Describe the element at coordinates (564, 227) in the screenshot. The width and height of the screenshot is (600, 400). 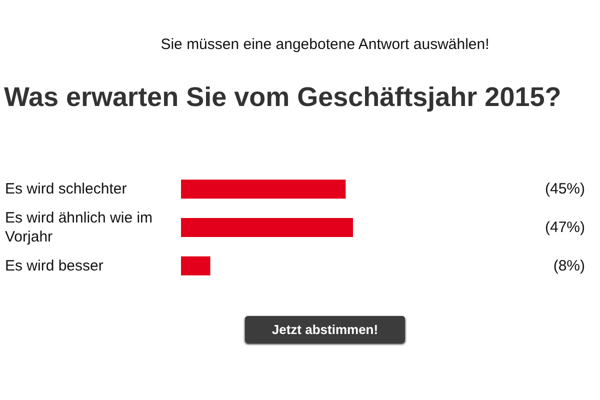
I see `data-label: (47%)` at that location.